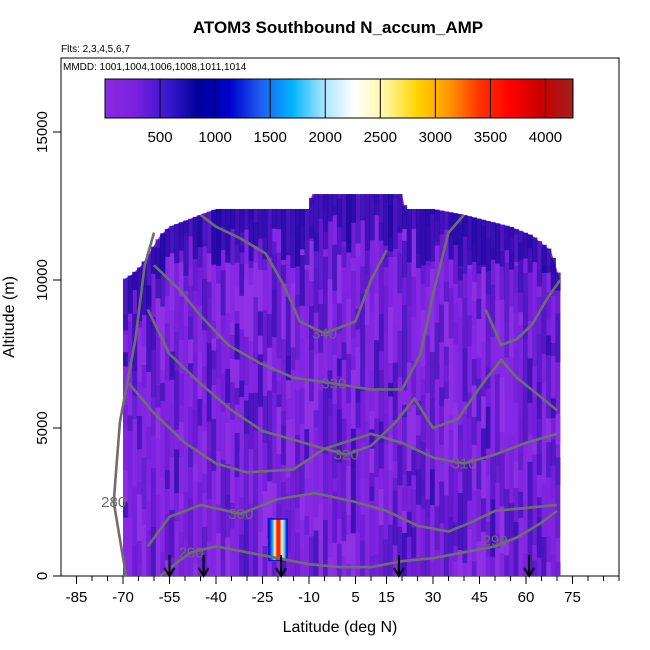 The image size is (650, 650). Describe the element at coordinates (155, 67) in the screenshot. I see `dates-label: MMDD: 1001,1004,1006,1008,1011,1014` at that location.